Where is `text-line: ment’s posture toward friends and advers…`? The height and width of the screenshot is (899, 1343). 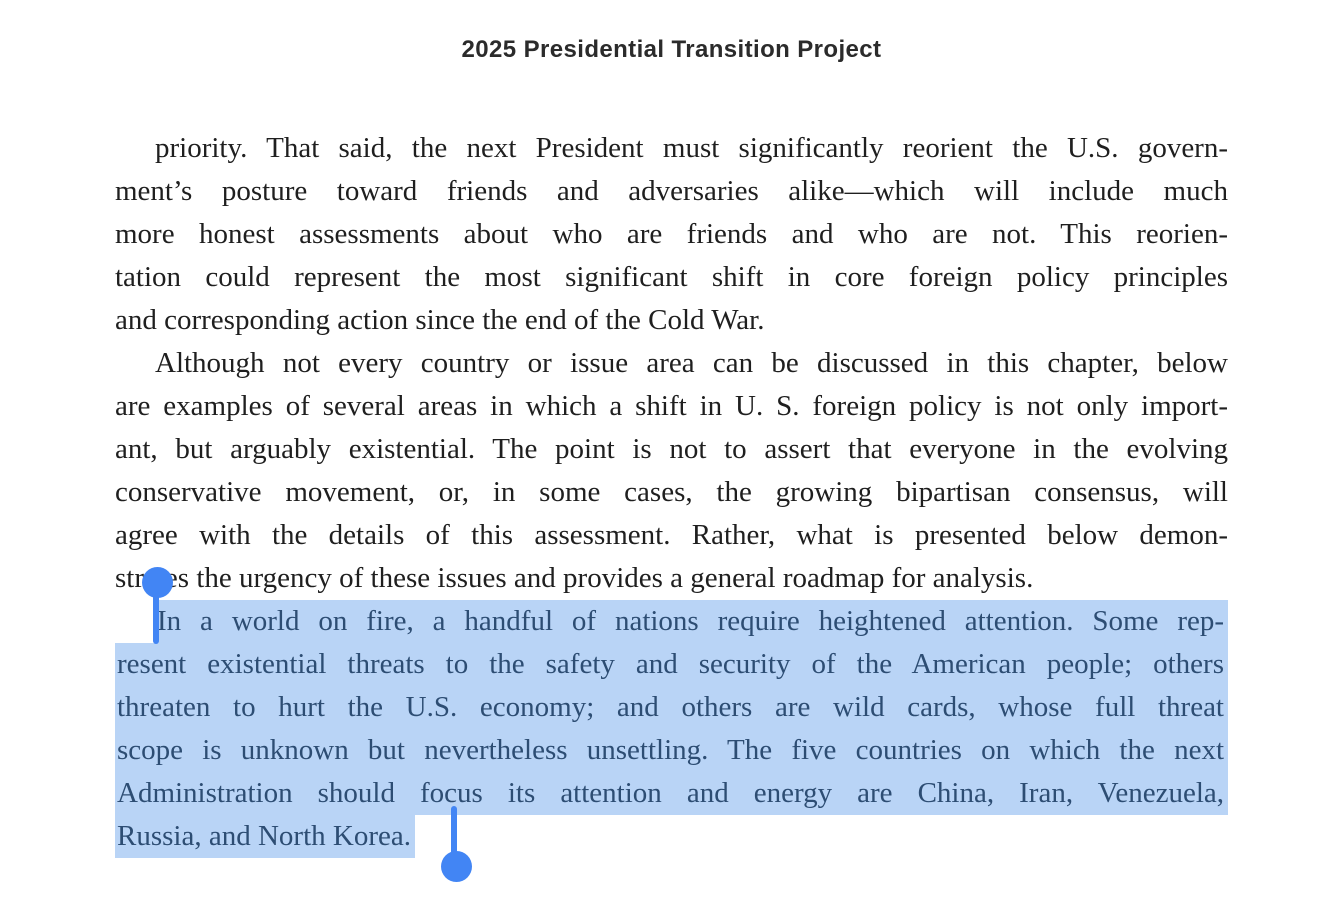
text-line: ment’s posture toward friends and advers… is located at coordinates (671, 191).